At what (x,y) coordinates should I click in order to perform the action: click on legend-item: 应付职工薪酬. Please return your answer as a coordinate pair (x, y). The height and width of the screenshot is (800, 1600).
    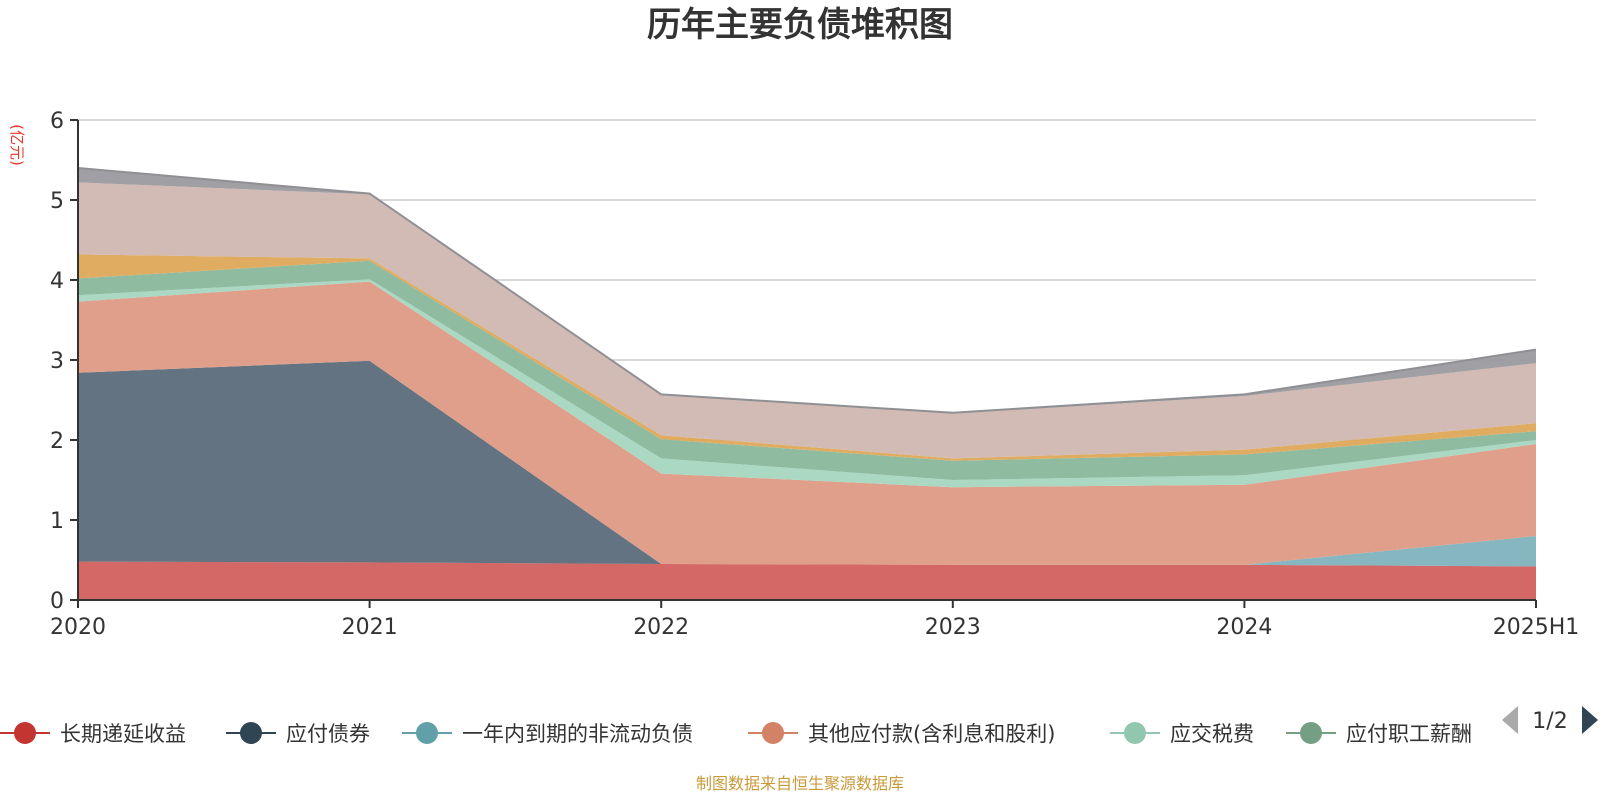
    Looking at the image, I should click on (1379, 734).